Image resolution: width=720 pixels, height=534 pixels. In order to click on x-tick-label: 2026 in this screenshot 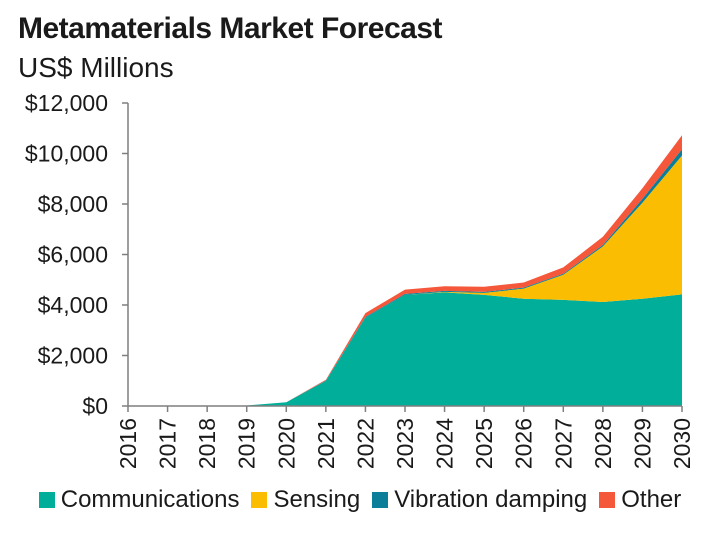, I will do `click(524, 443)`.